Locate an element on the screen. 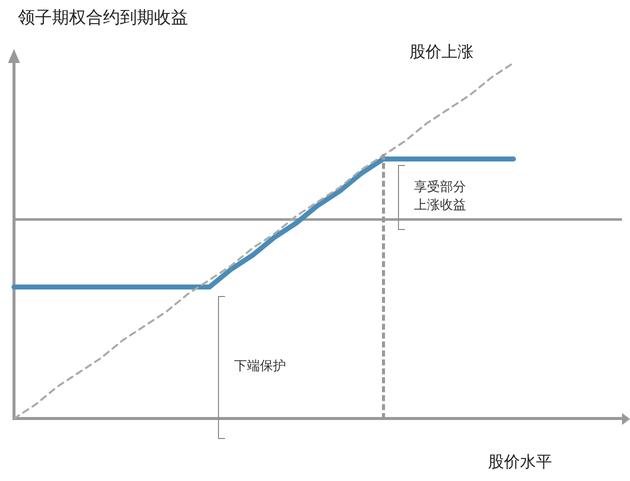 This screenshot has width=630, height=481. annotation: 享受部分上涨收益 is located at coordinates (440, 196).